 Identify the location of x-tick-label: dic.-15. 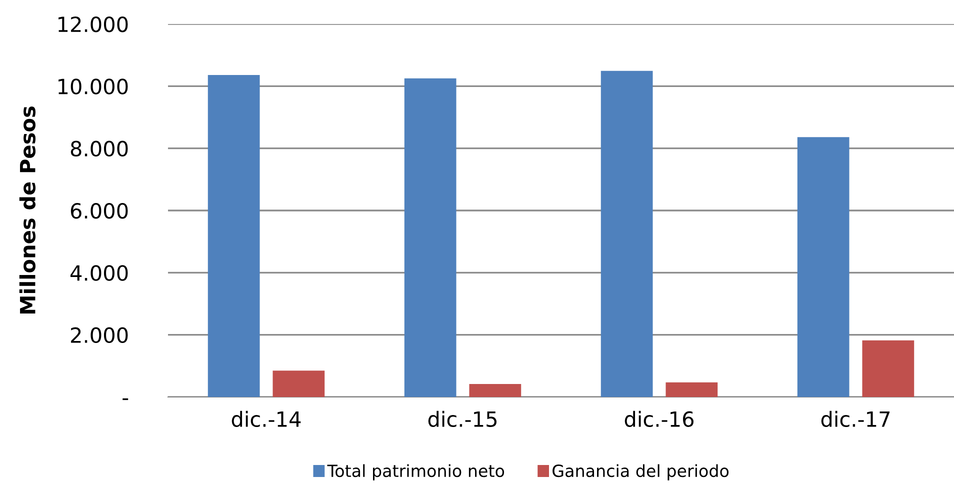
(462, 419).